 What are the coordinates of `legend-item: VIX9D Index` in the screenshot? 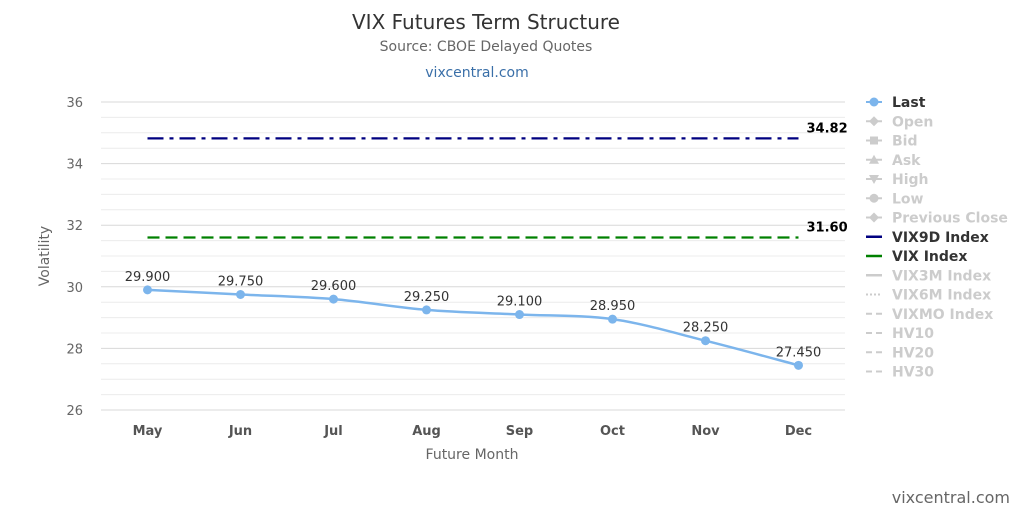 It's located at (927, 238).